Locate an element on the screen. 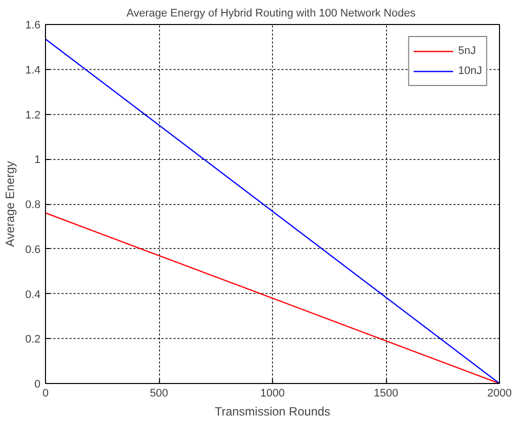 Image resolution: width=514 pixels, height=421 pixels. legend-label: 5nJ is located at coordinates (467, 51).